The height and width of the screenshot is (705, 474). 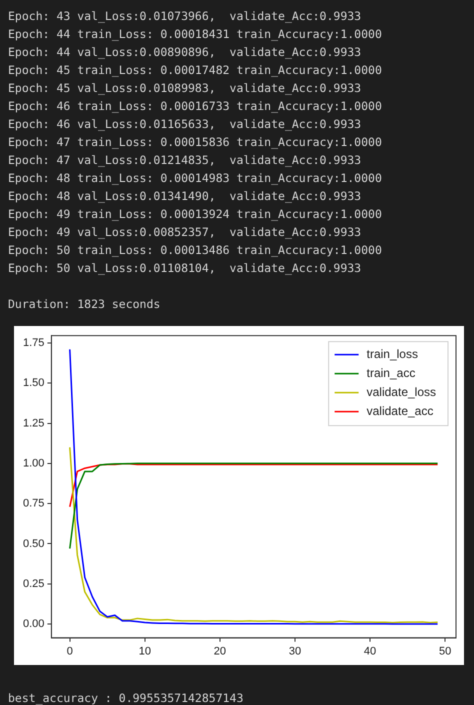 I want to click on y-tick-label: 1.75, so click(x=33, y=342).